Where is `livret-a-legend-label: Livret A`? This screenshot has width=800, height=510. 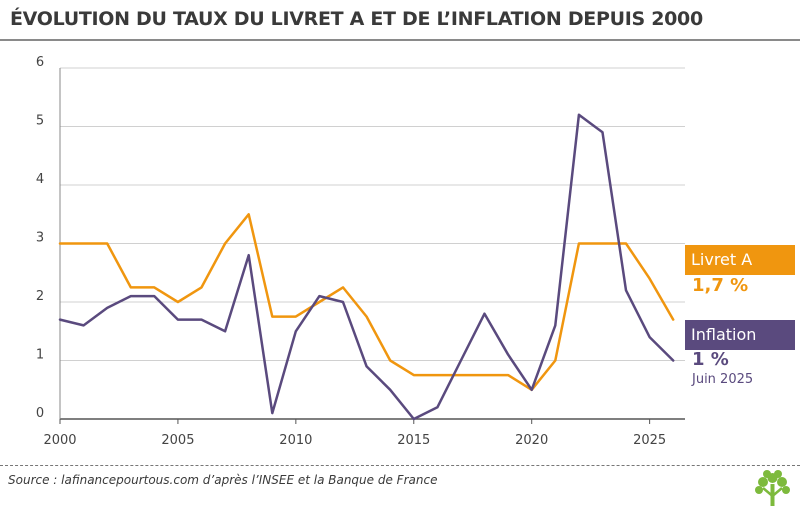
livret-a-legend-label: Livret A is located at coordinates (722, 259).